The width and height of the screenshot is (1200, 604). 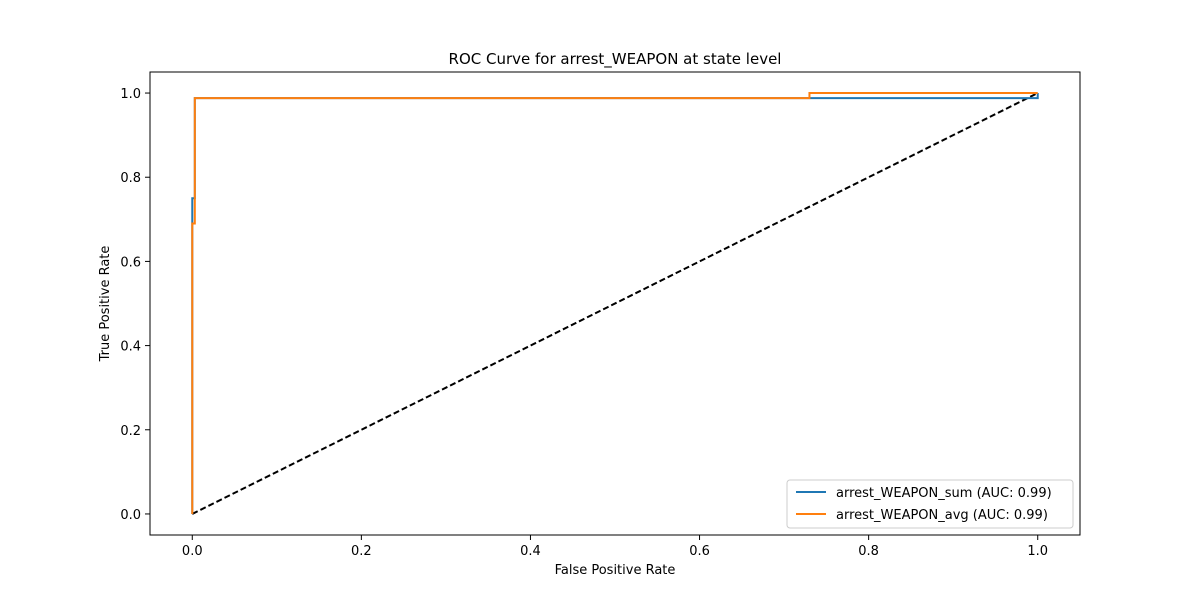 I want to click on y-tick-label: 1.0, so click(x=130, y=94).